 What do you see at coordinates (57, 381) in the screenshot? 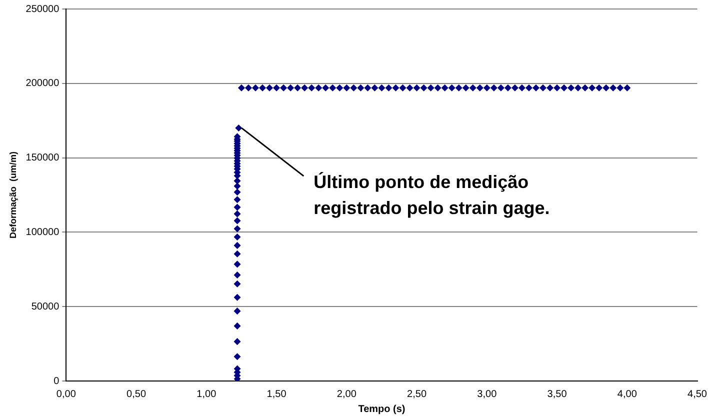
I see `y-tick-label: 0` at bounding box center [57, 381].